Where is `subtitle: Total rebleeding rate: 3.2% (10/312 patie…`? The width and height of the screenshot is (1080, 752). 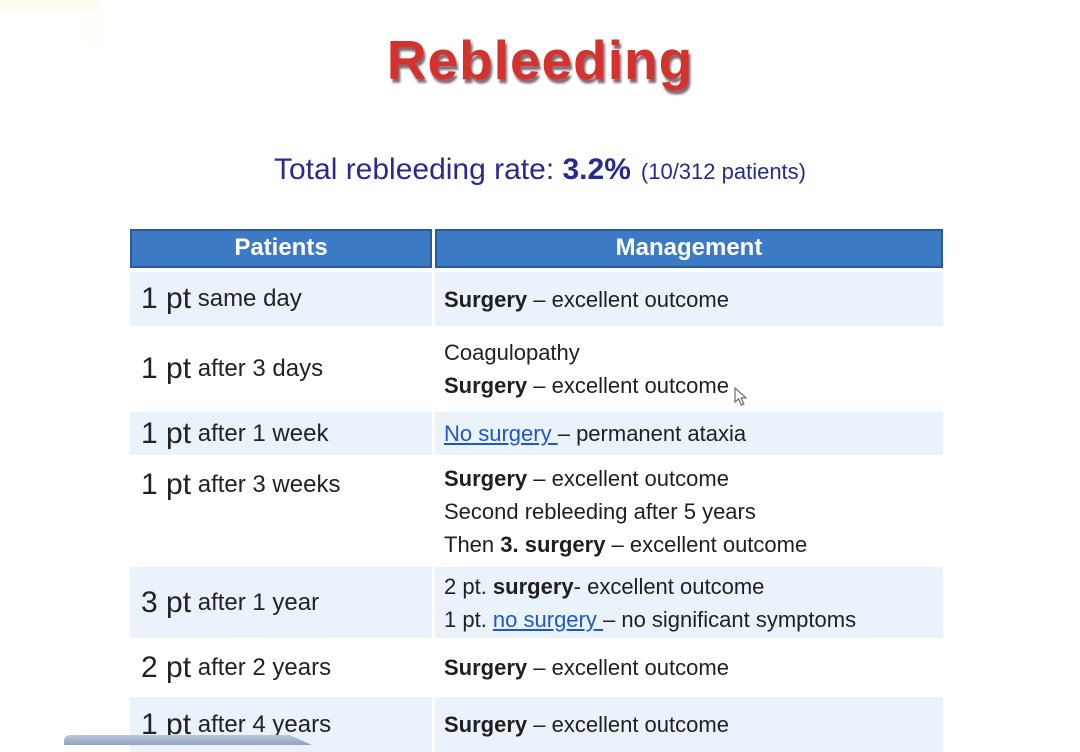
subtitle: Total rebleeding rate: 3.2% (10/312 patie… is located at coordinates (540, 170).